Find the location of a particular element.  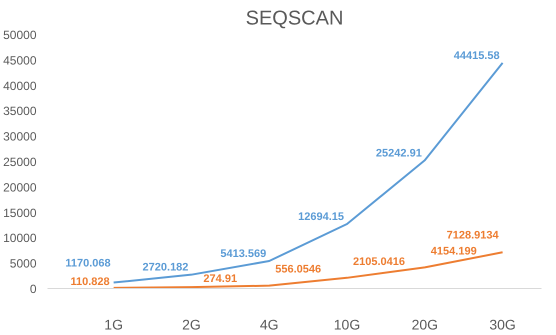

x-tick-label: 2G is located at coordinates (191, 324).